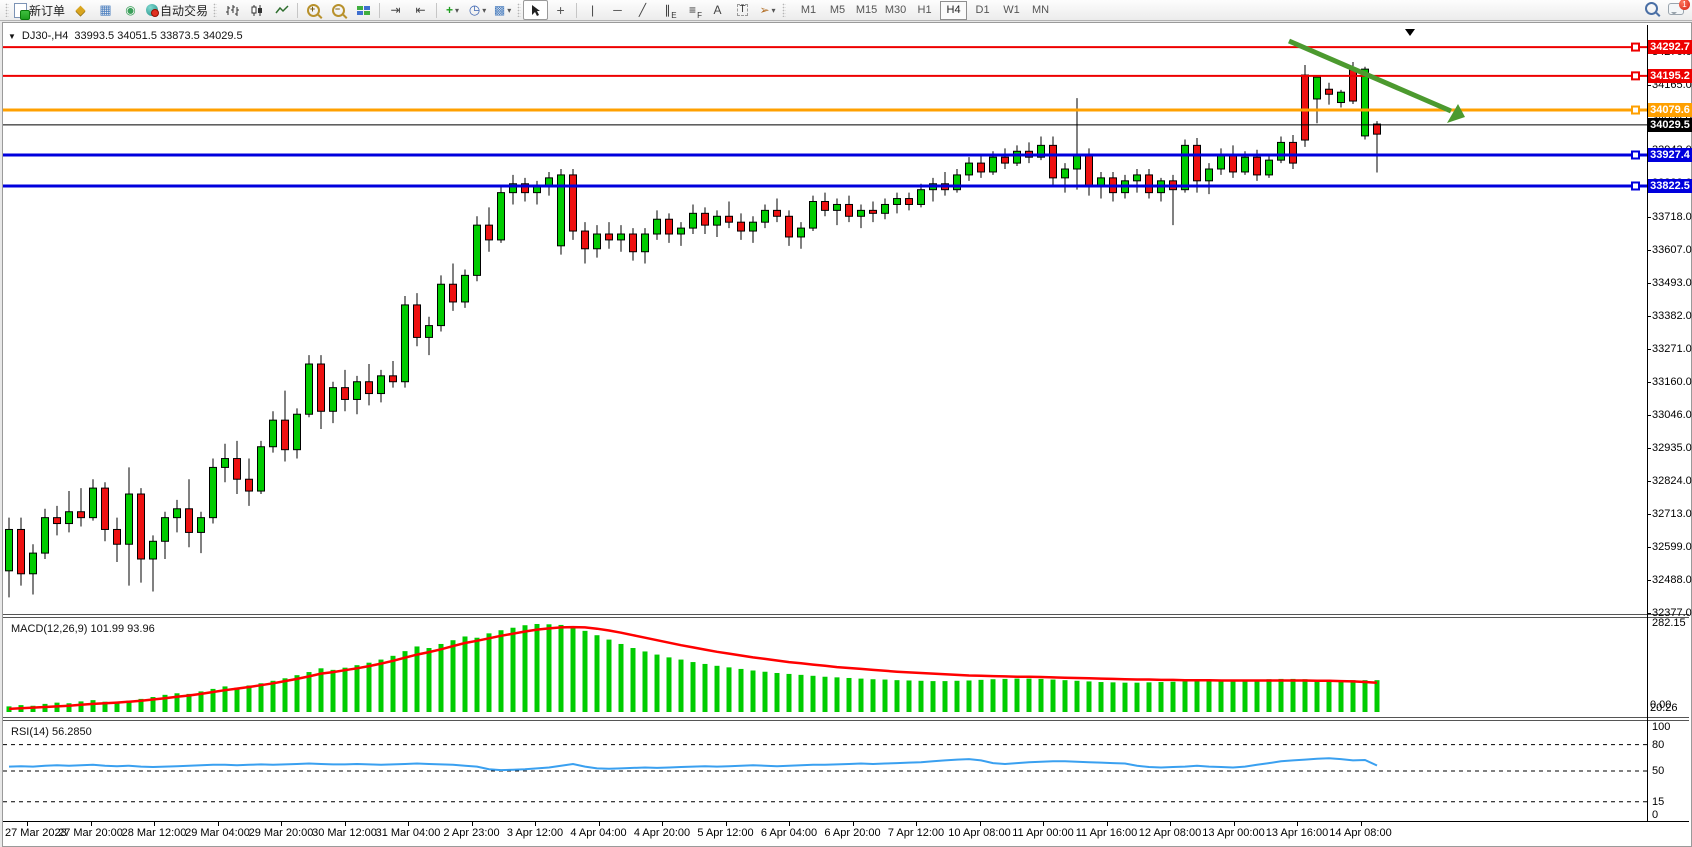 The height and width of the screenshot is (847, 1692). I want to click on timeframe-button-m30: M30, so click(895, 10).